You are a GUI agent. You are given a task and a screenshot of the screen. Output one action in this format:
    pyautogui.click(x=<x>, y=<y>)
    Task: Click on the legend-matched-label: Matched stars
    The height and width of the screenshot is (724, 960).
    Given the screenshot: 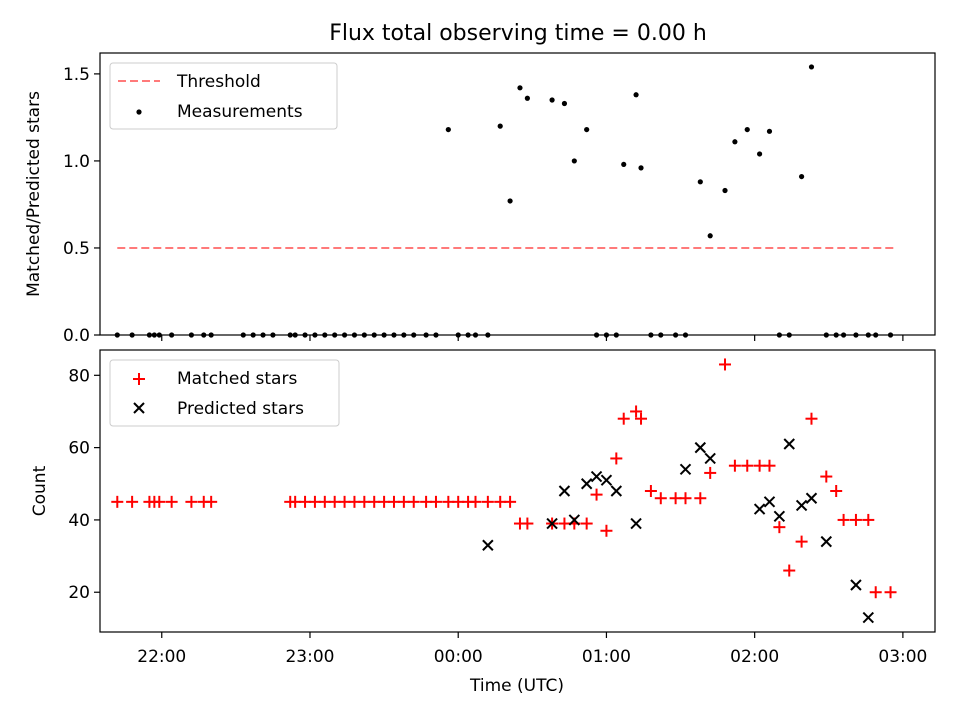 What is the action you would take?
    pyautogui.click(x=237, y=379)
    